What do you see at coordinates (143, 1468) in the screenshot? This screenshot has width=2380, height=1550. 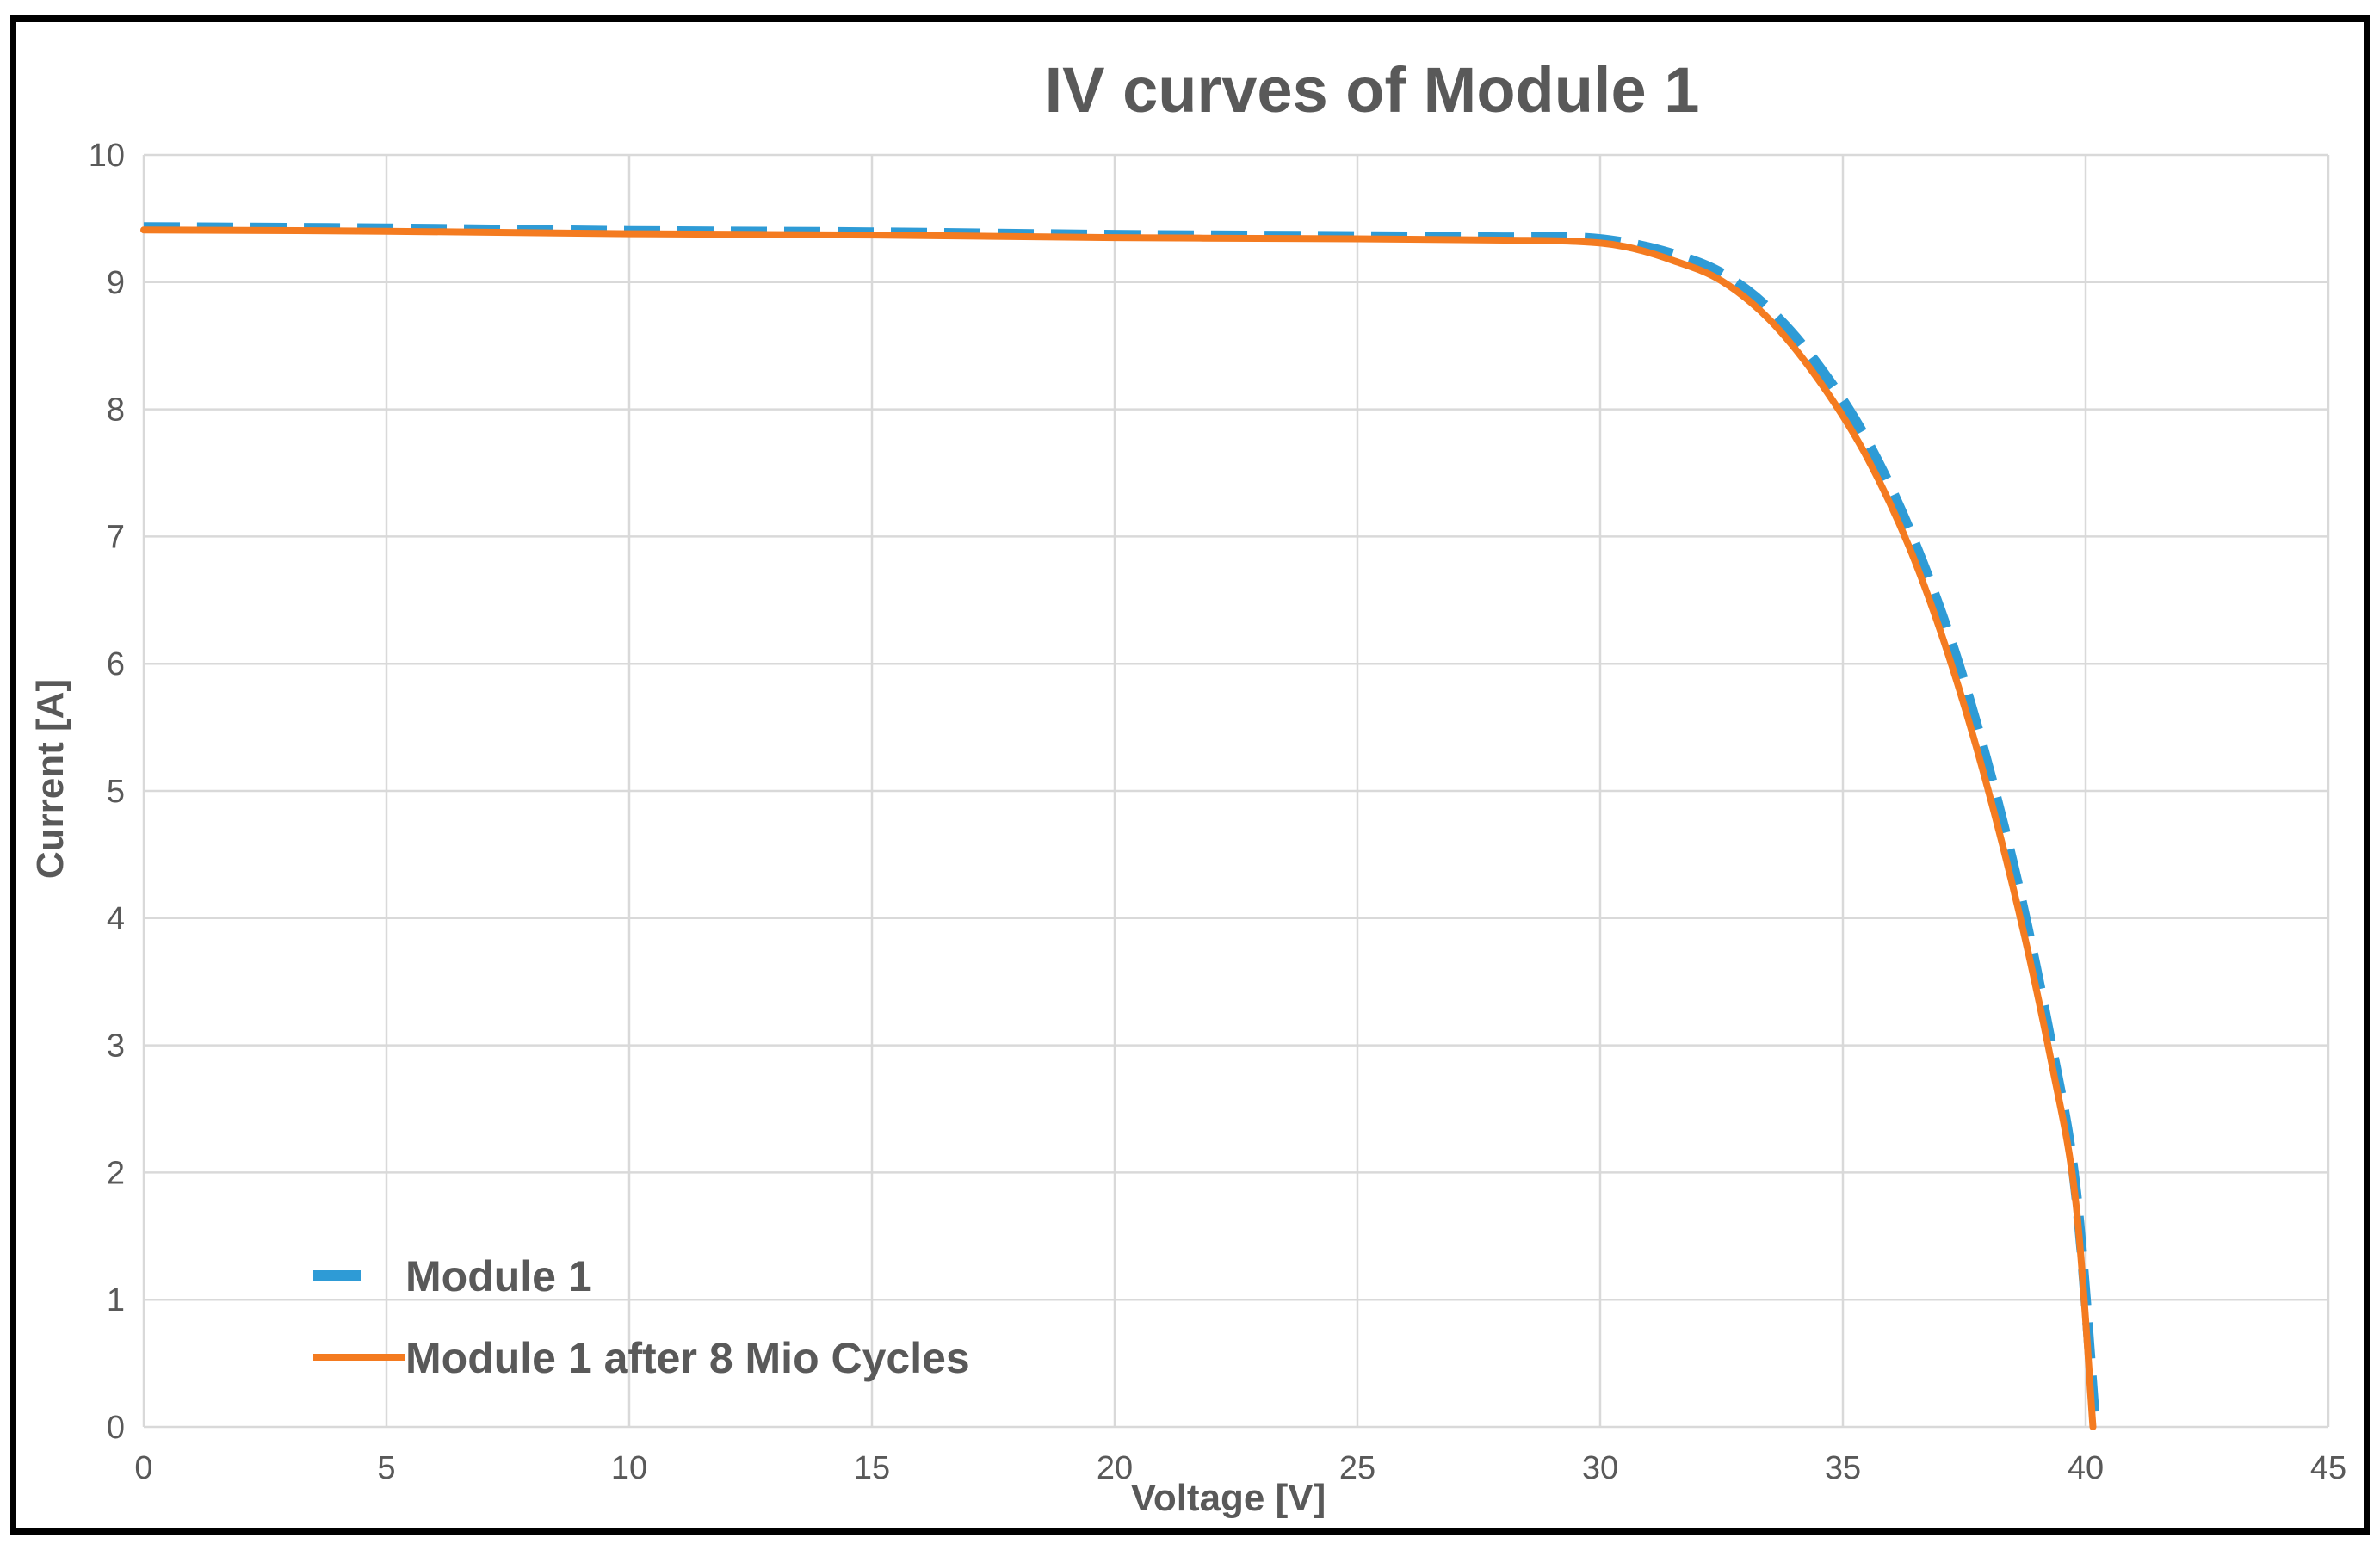 I see `x-tick-label: 0` at bounding box center [143, 1468].